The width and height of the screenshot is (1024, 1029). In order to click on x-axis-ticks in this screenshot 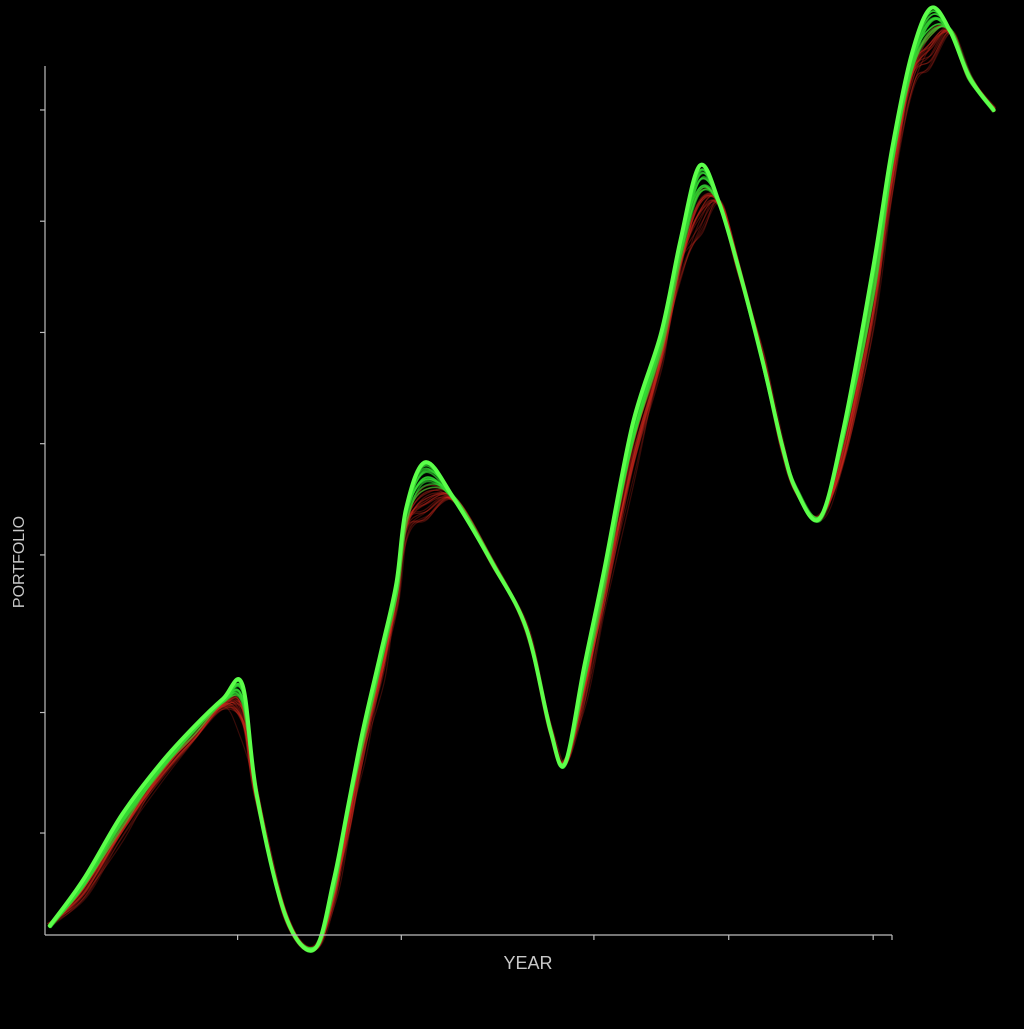, I will do `click(565, 937)`.